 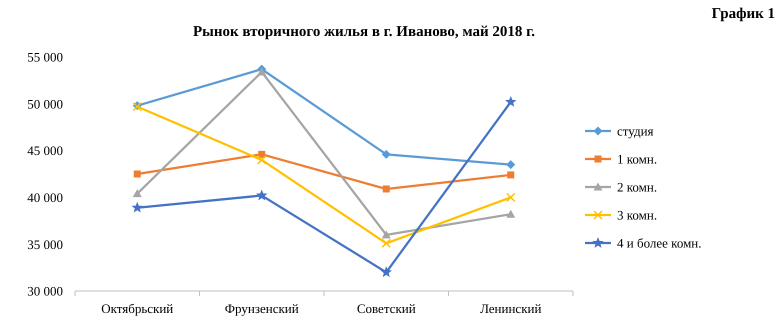 I want to click on legend-label: 2 комн., so click(x=637, y=187).